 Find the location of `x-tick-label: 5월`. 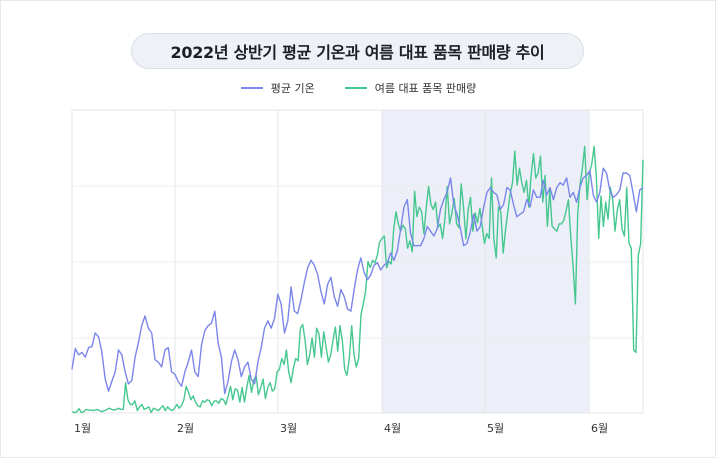

x-tick-label: 5월 is located at coordinates (495, 428).